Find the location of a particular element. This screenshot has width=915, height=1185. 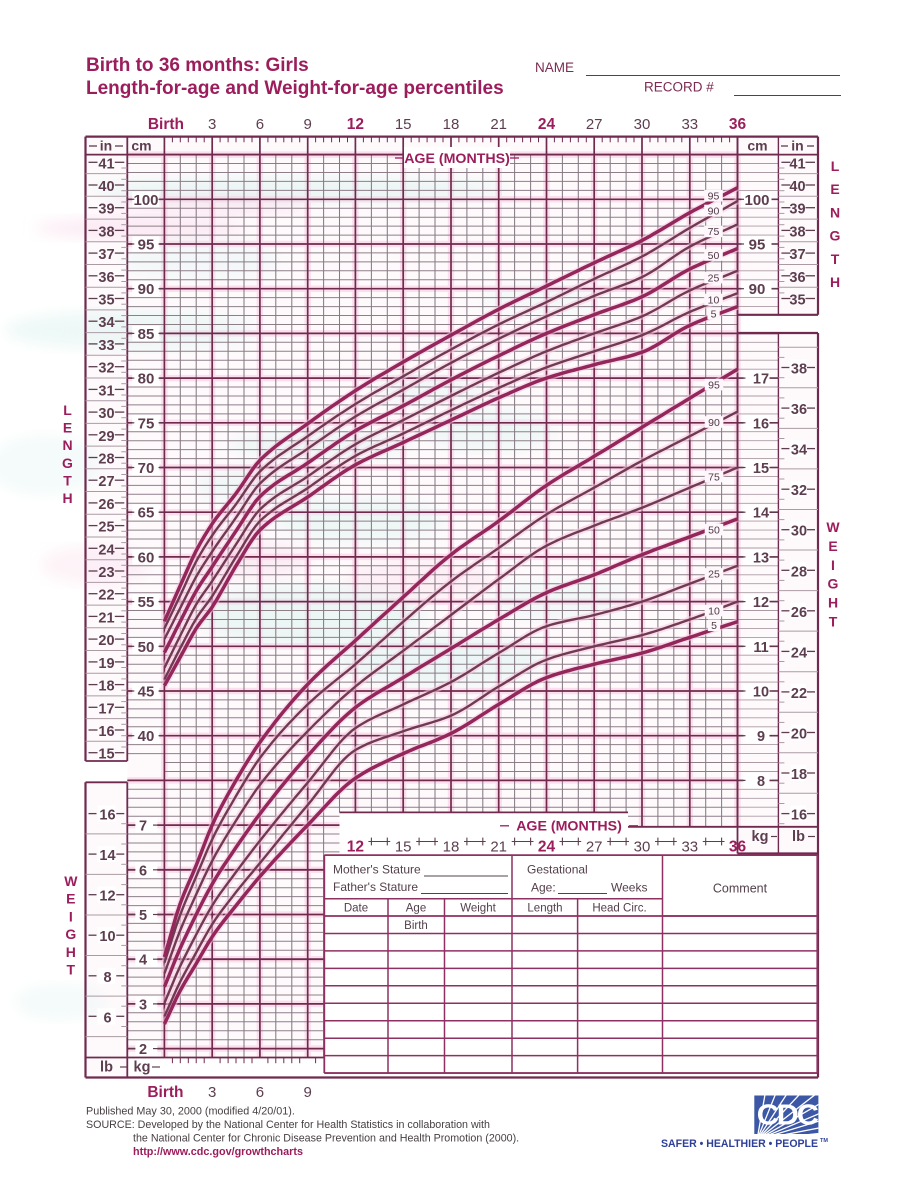

svg-text: 23 is located at coordinates (106, 573).